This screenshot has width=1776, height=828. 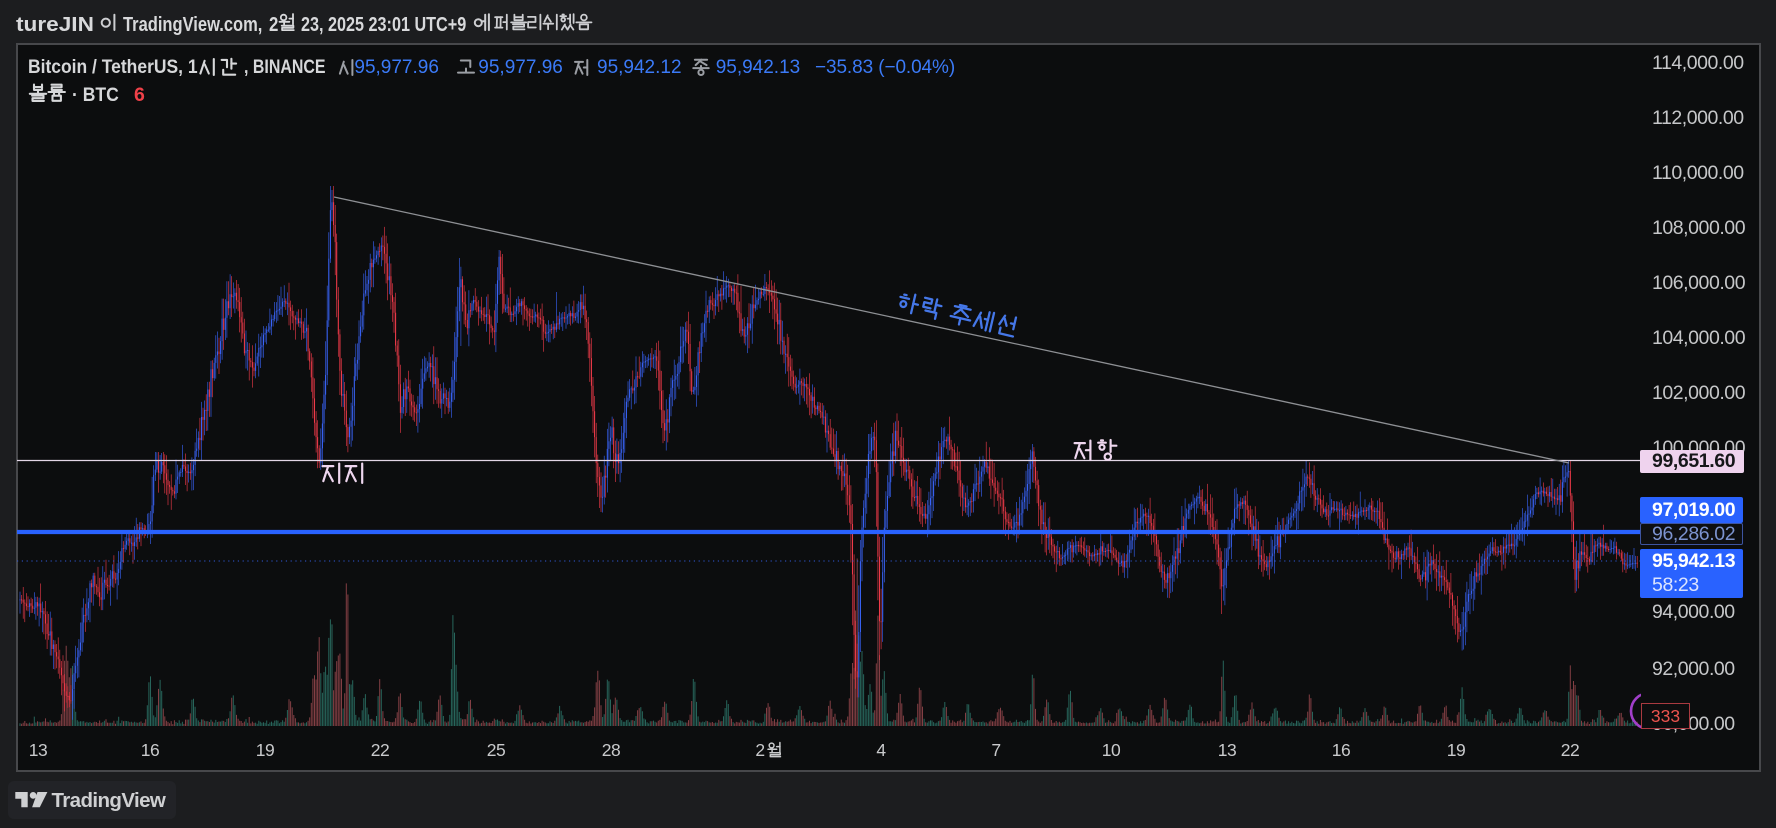 I want to click on svg-text: TradingView, so click(x=109, y=800).